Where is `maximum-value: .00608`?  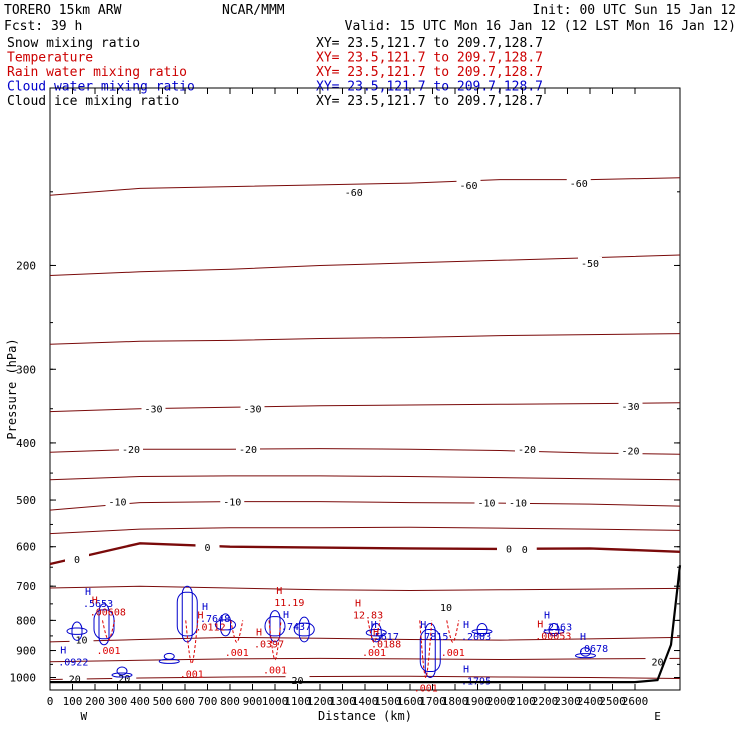
maximum-value: .00608 is located at coordinates (108, 612).